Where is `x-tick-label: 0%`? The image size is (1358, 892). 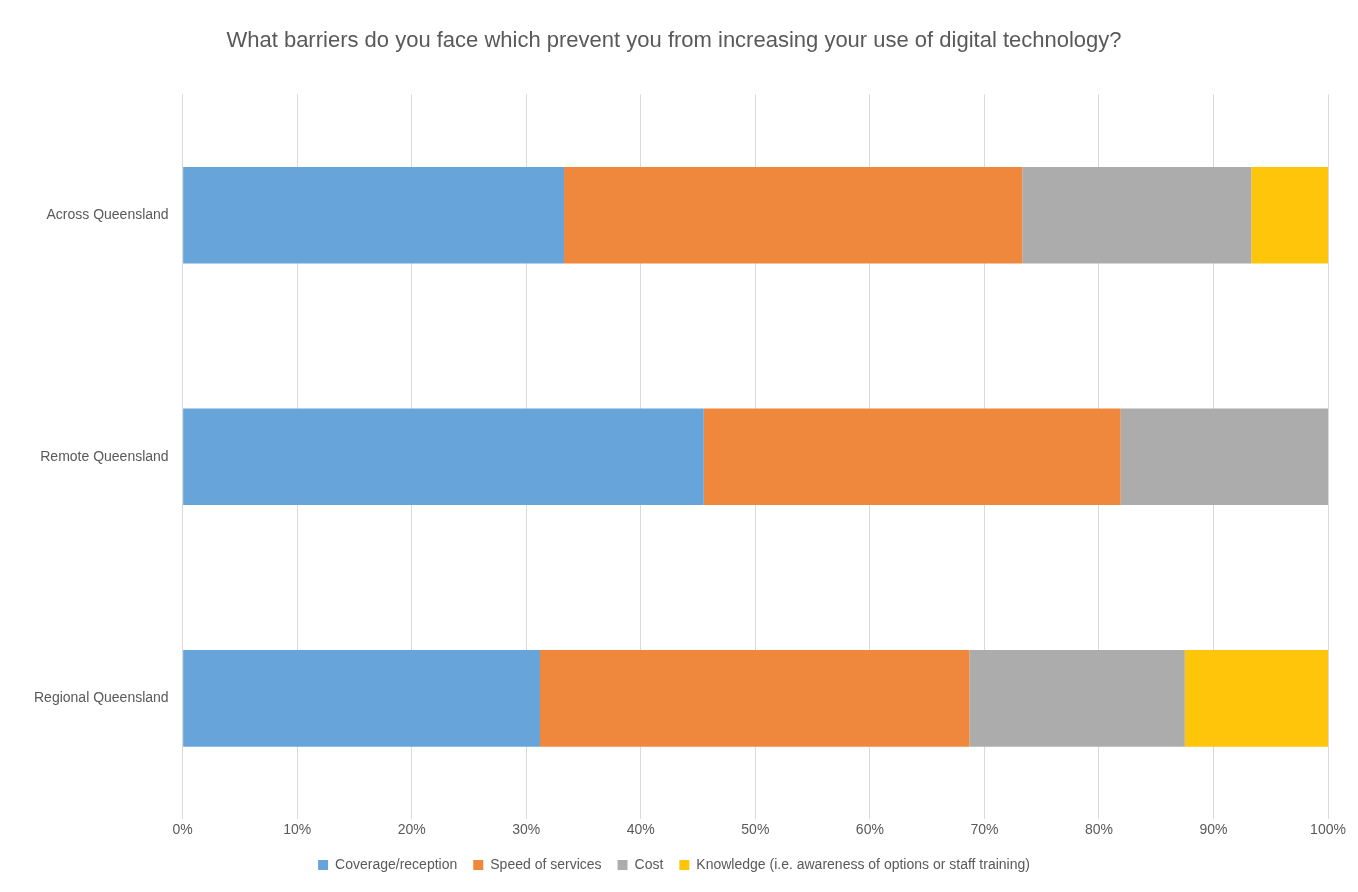
x-tick-label: 0% is located at coordinates (182, 829).